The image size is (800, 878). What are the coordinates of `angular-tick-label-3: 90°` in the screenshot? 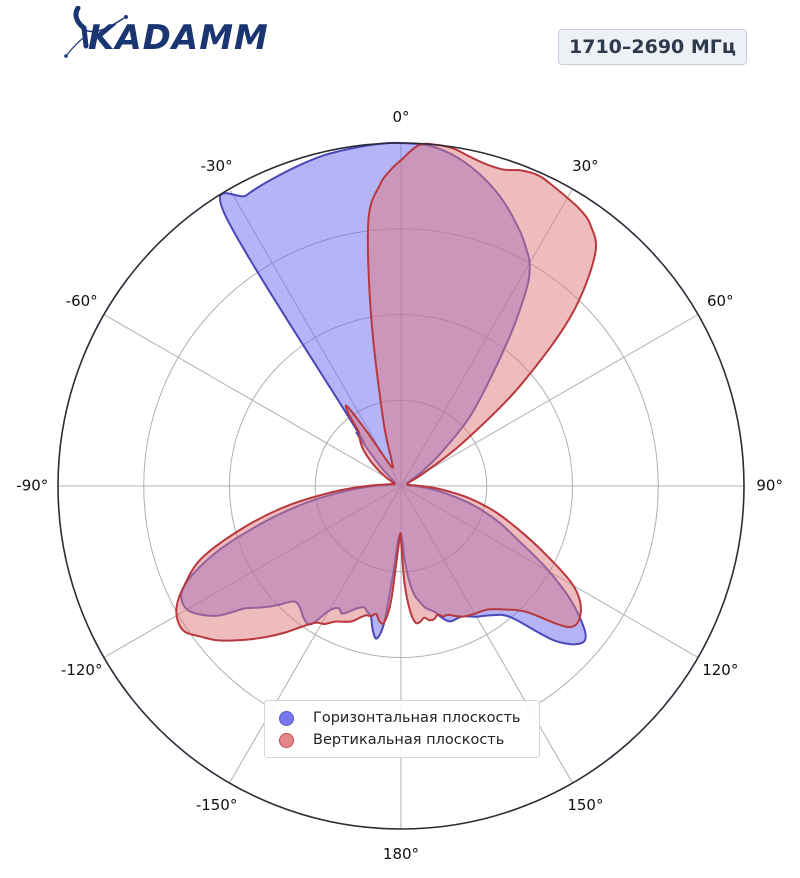 It's located at (769, 486).